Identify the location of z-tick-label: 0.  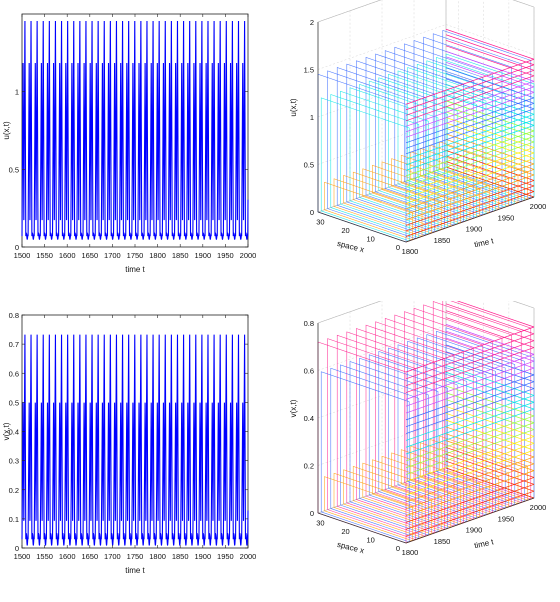
(312, 212).